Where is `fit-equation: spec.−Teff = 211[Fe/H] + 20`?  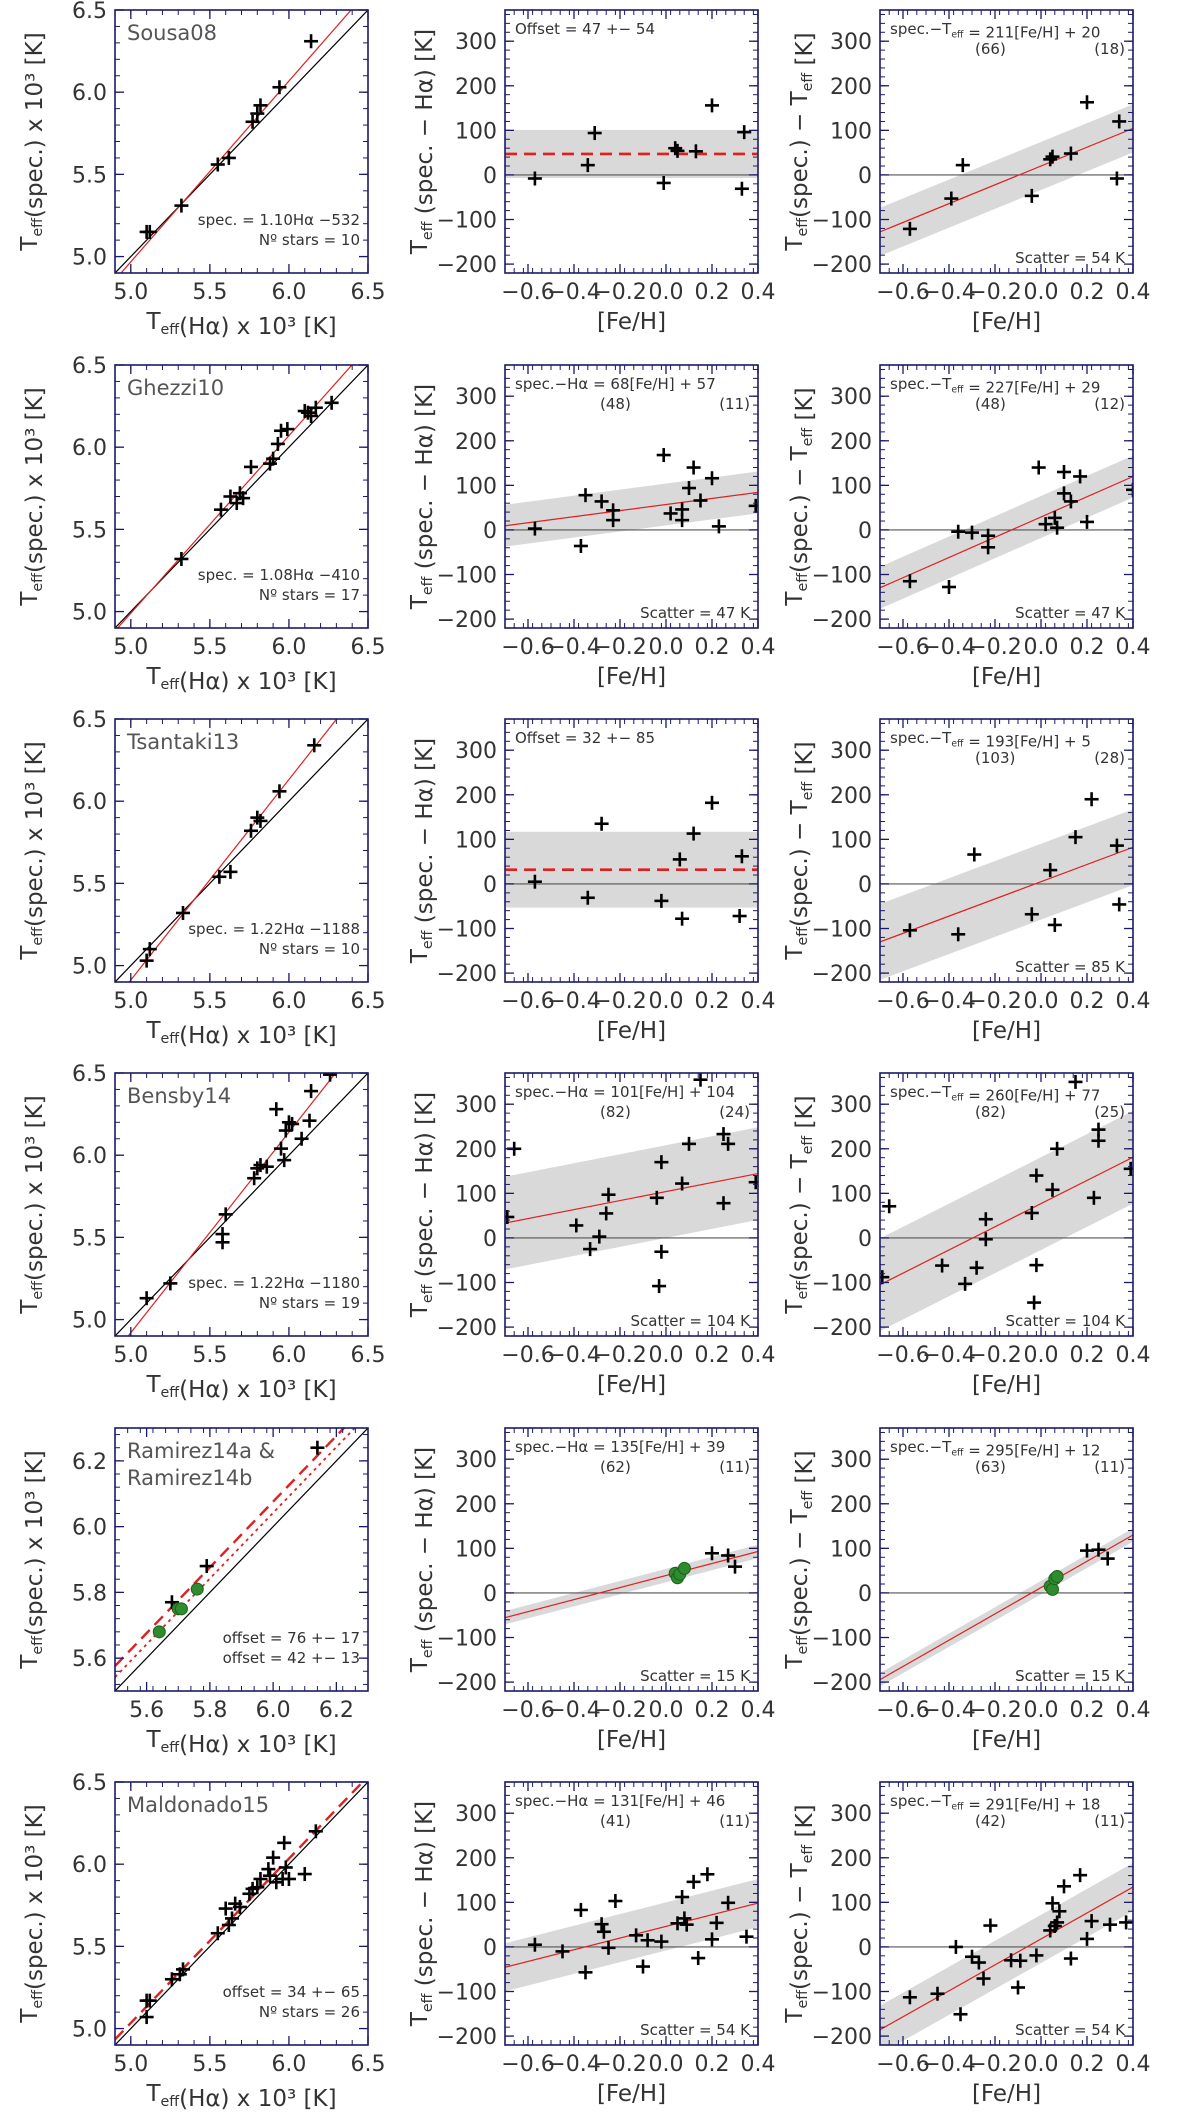 fit-equation: spec.−Teff = 211[Fe/H] + 20 is located at coordinates (995, 30).